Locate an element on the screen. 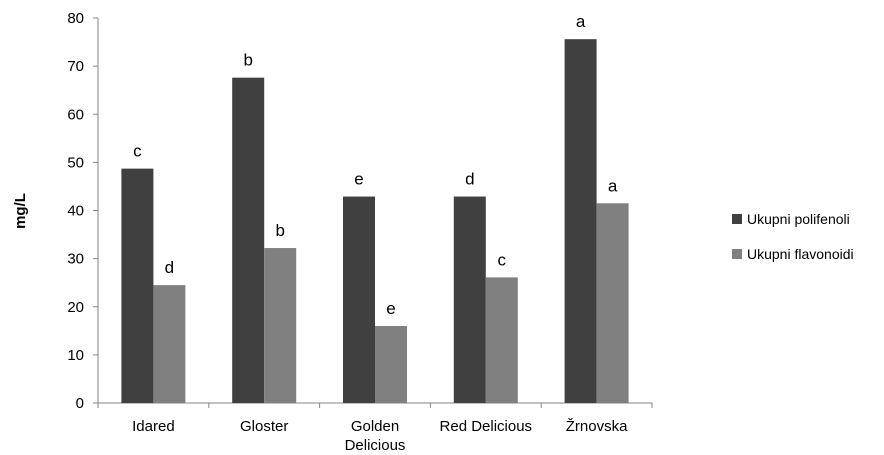 This screenshot has width=884, height=455. y-tick-label: 60 is located at coordinates (75, 114).